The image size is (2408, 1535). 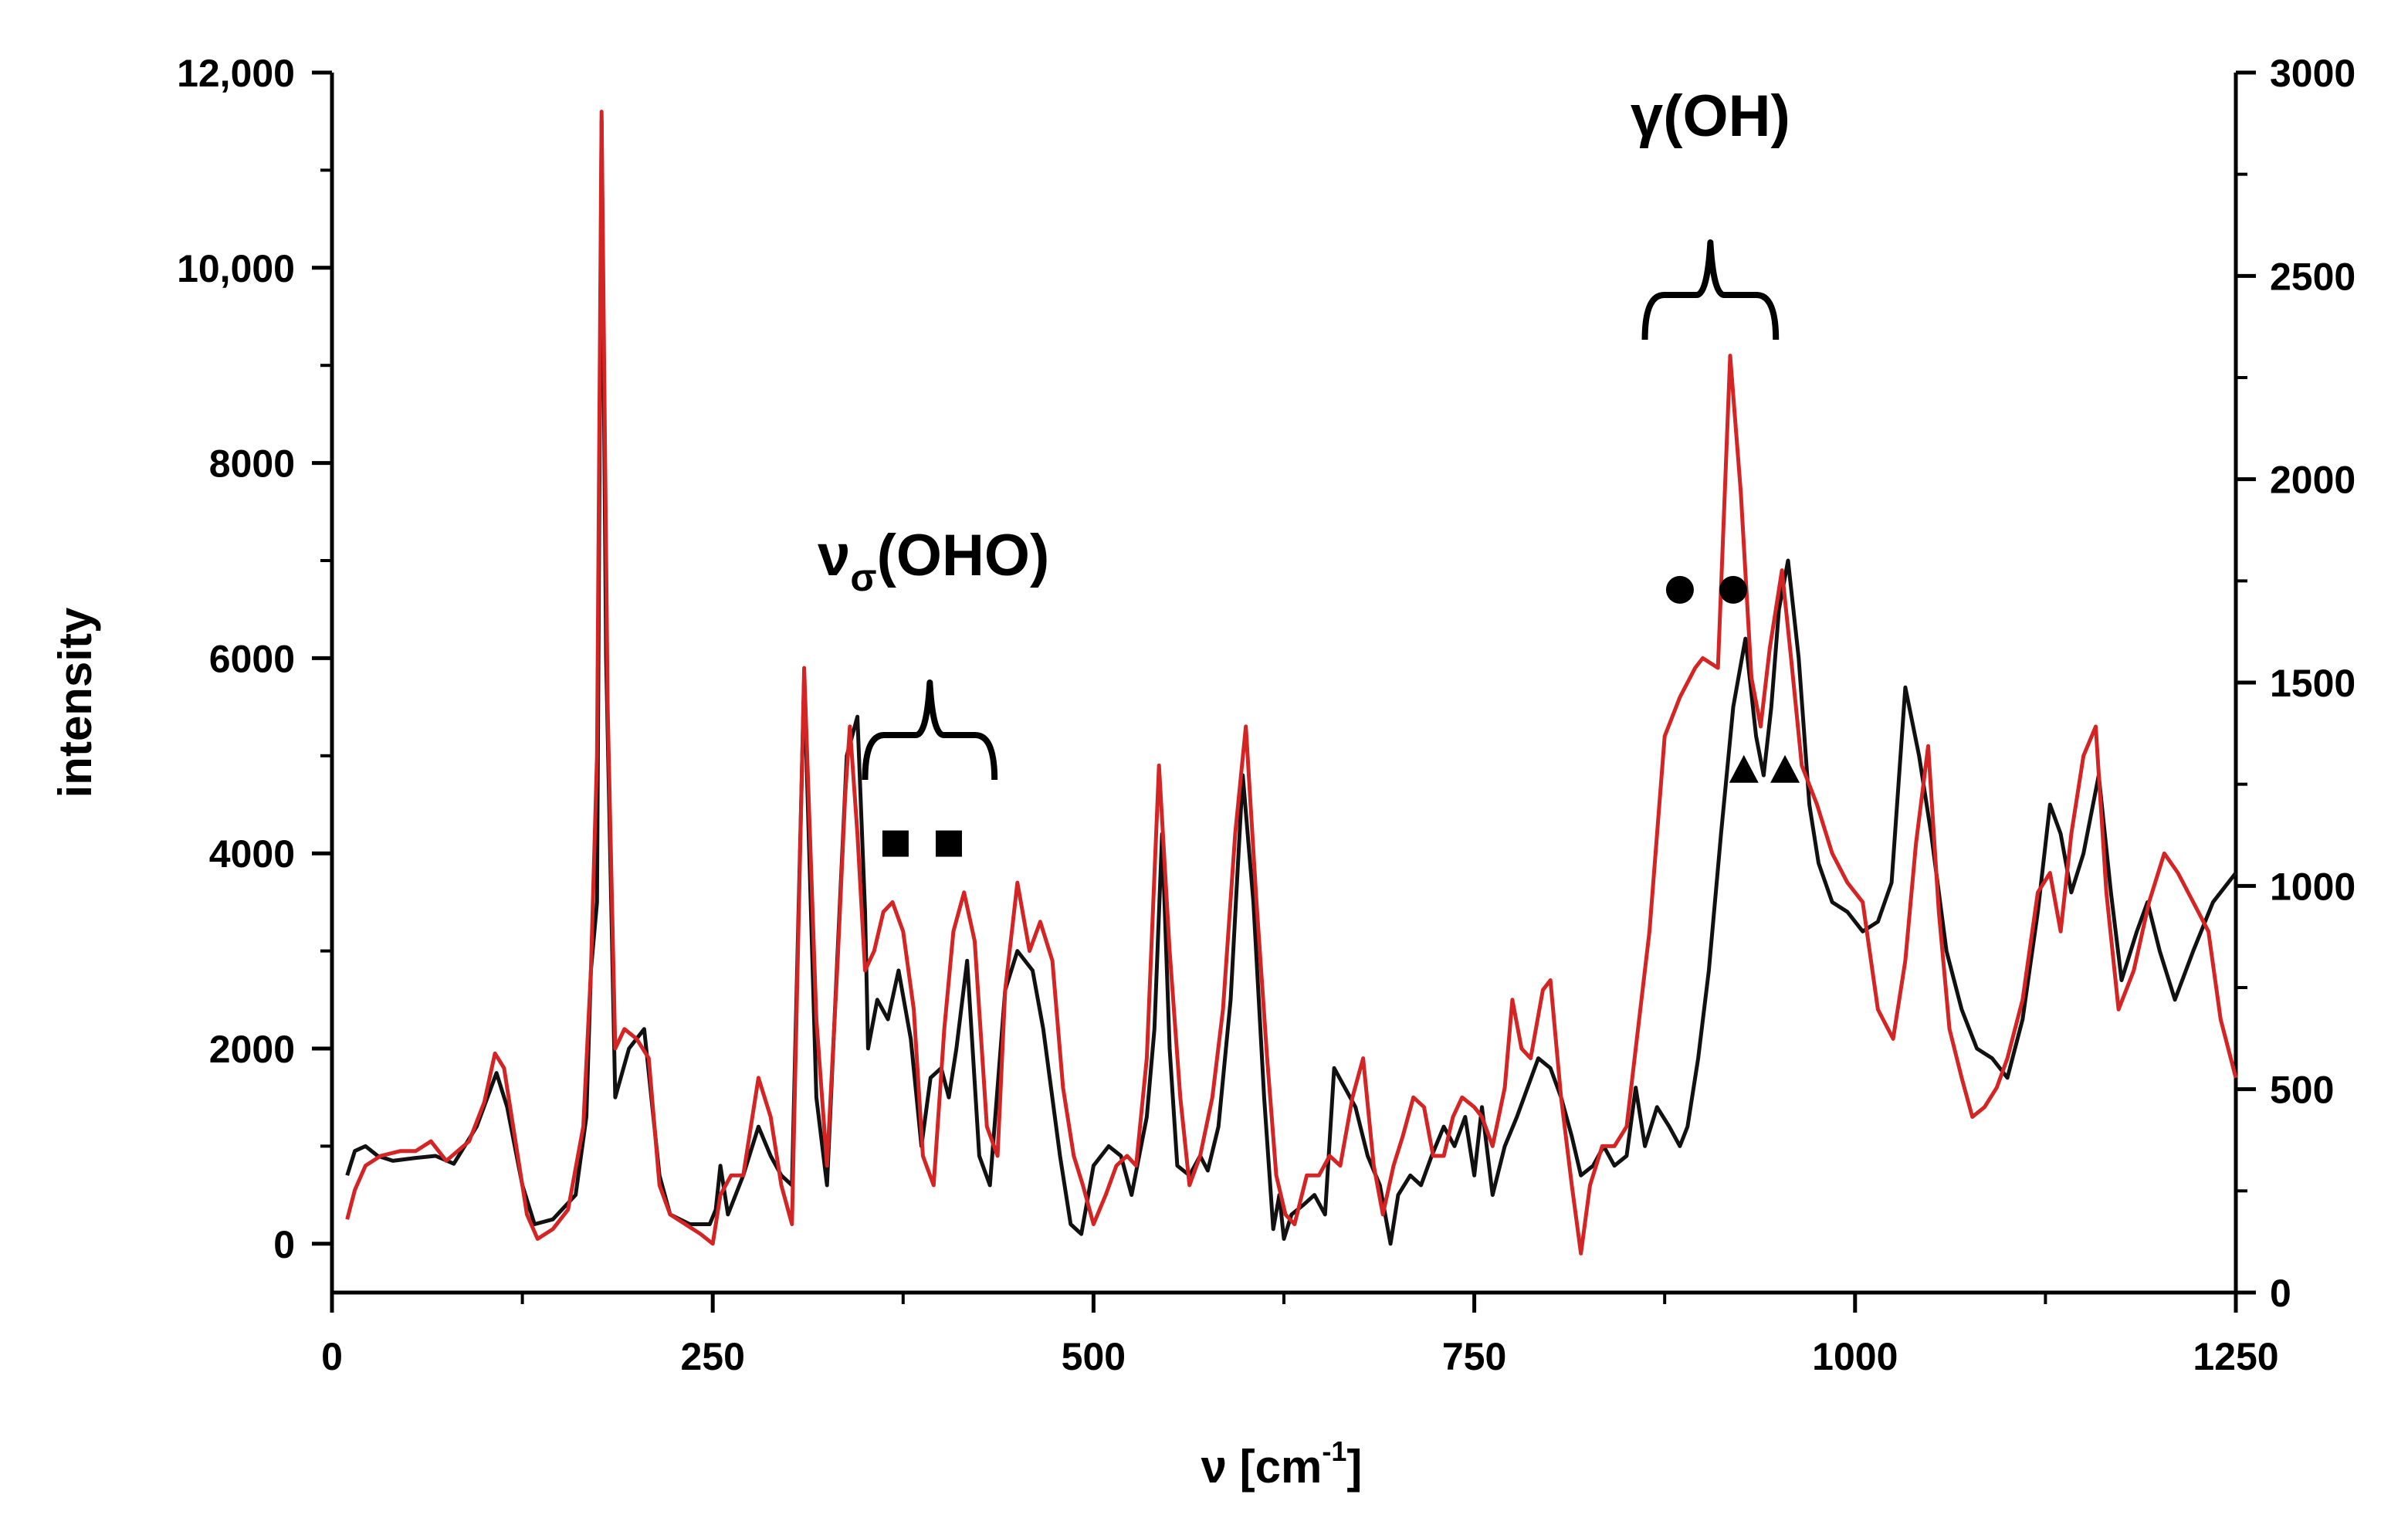 I want to click on x-tick-label: 1250, so click(x=2235, y=1356).